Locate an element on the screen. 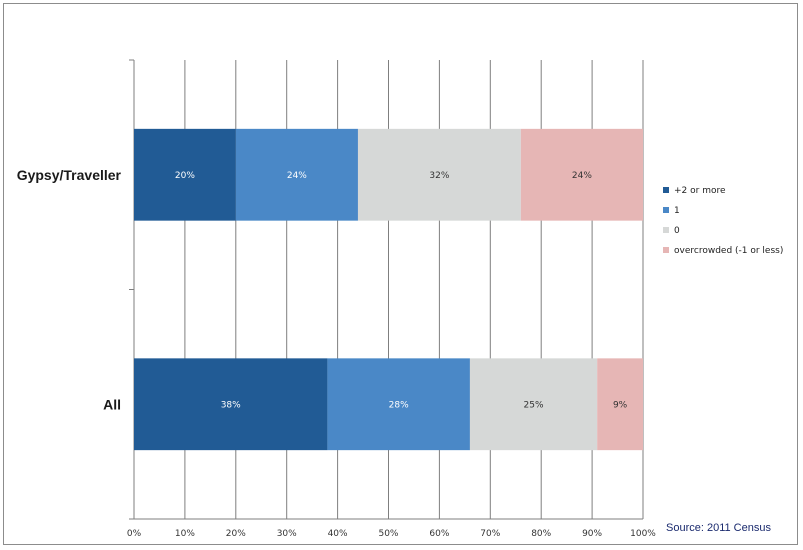  x-tick-label: 70% is located at coordinates (490, 534).